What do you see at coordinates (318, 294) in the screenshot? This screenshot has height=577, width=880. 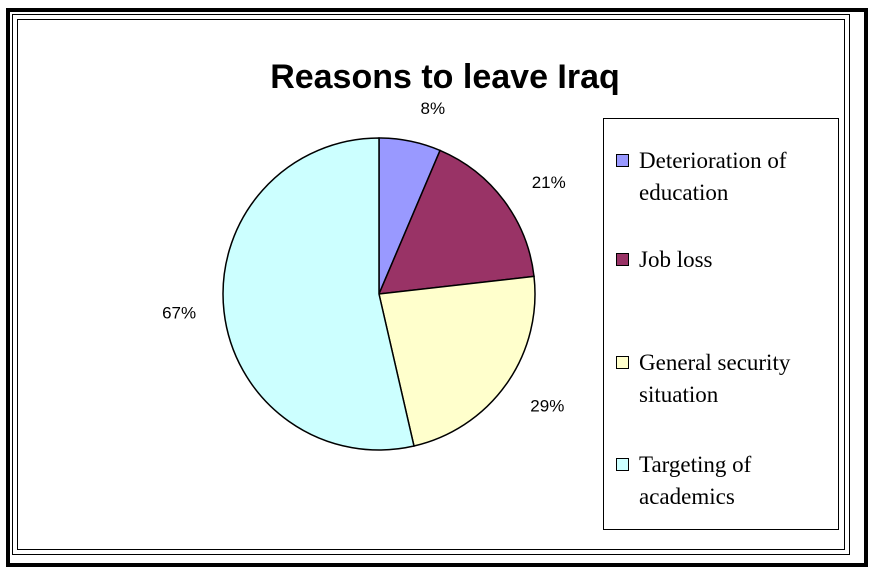 I see `pie-slice-targeting-of-academics` at bounding box center [318, 294].